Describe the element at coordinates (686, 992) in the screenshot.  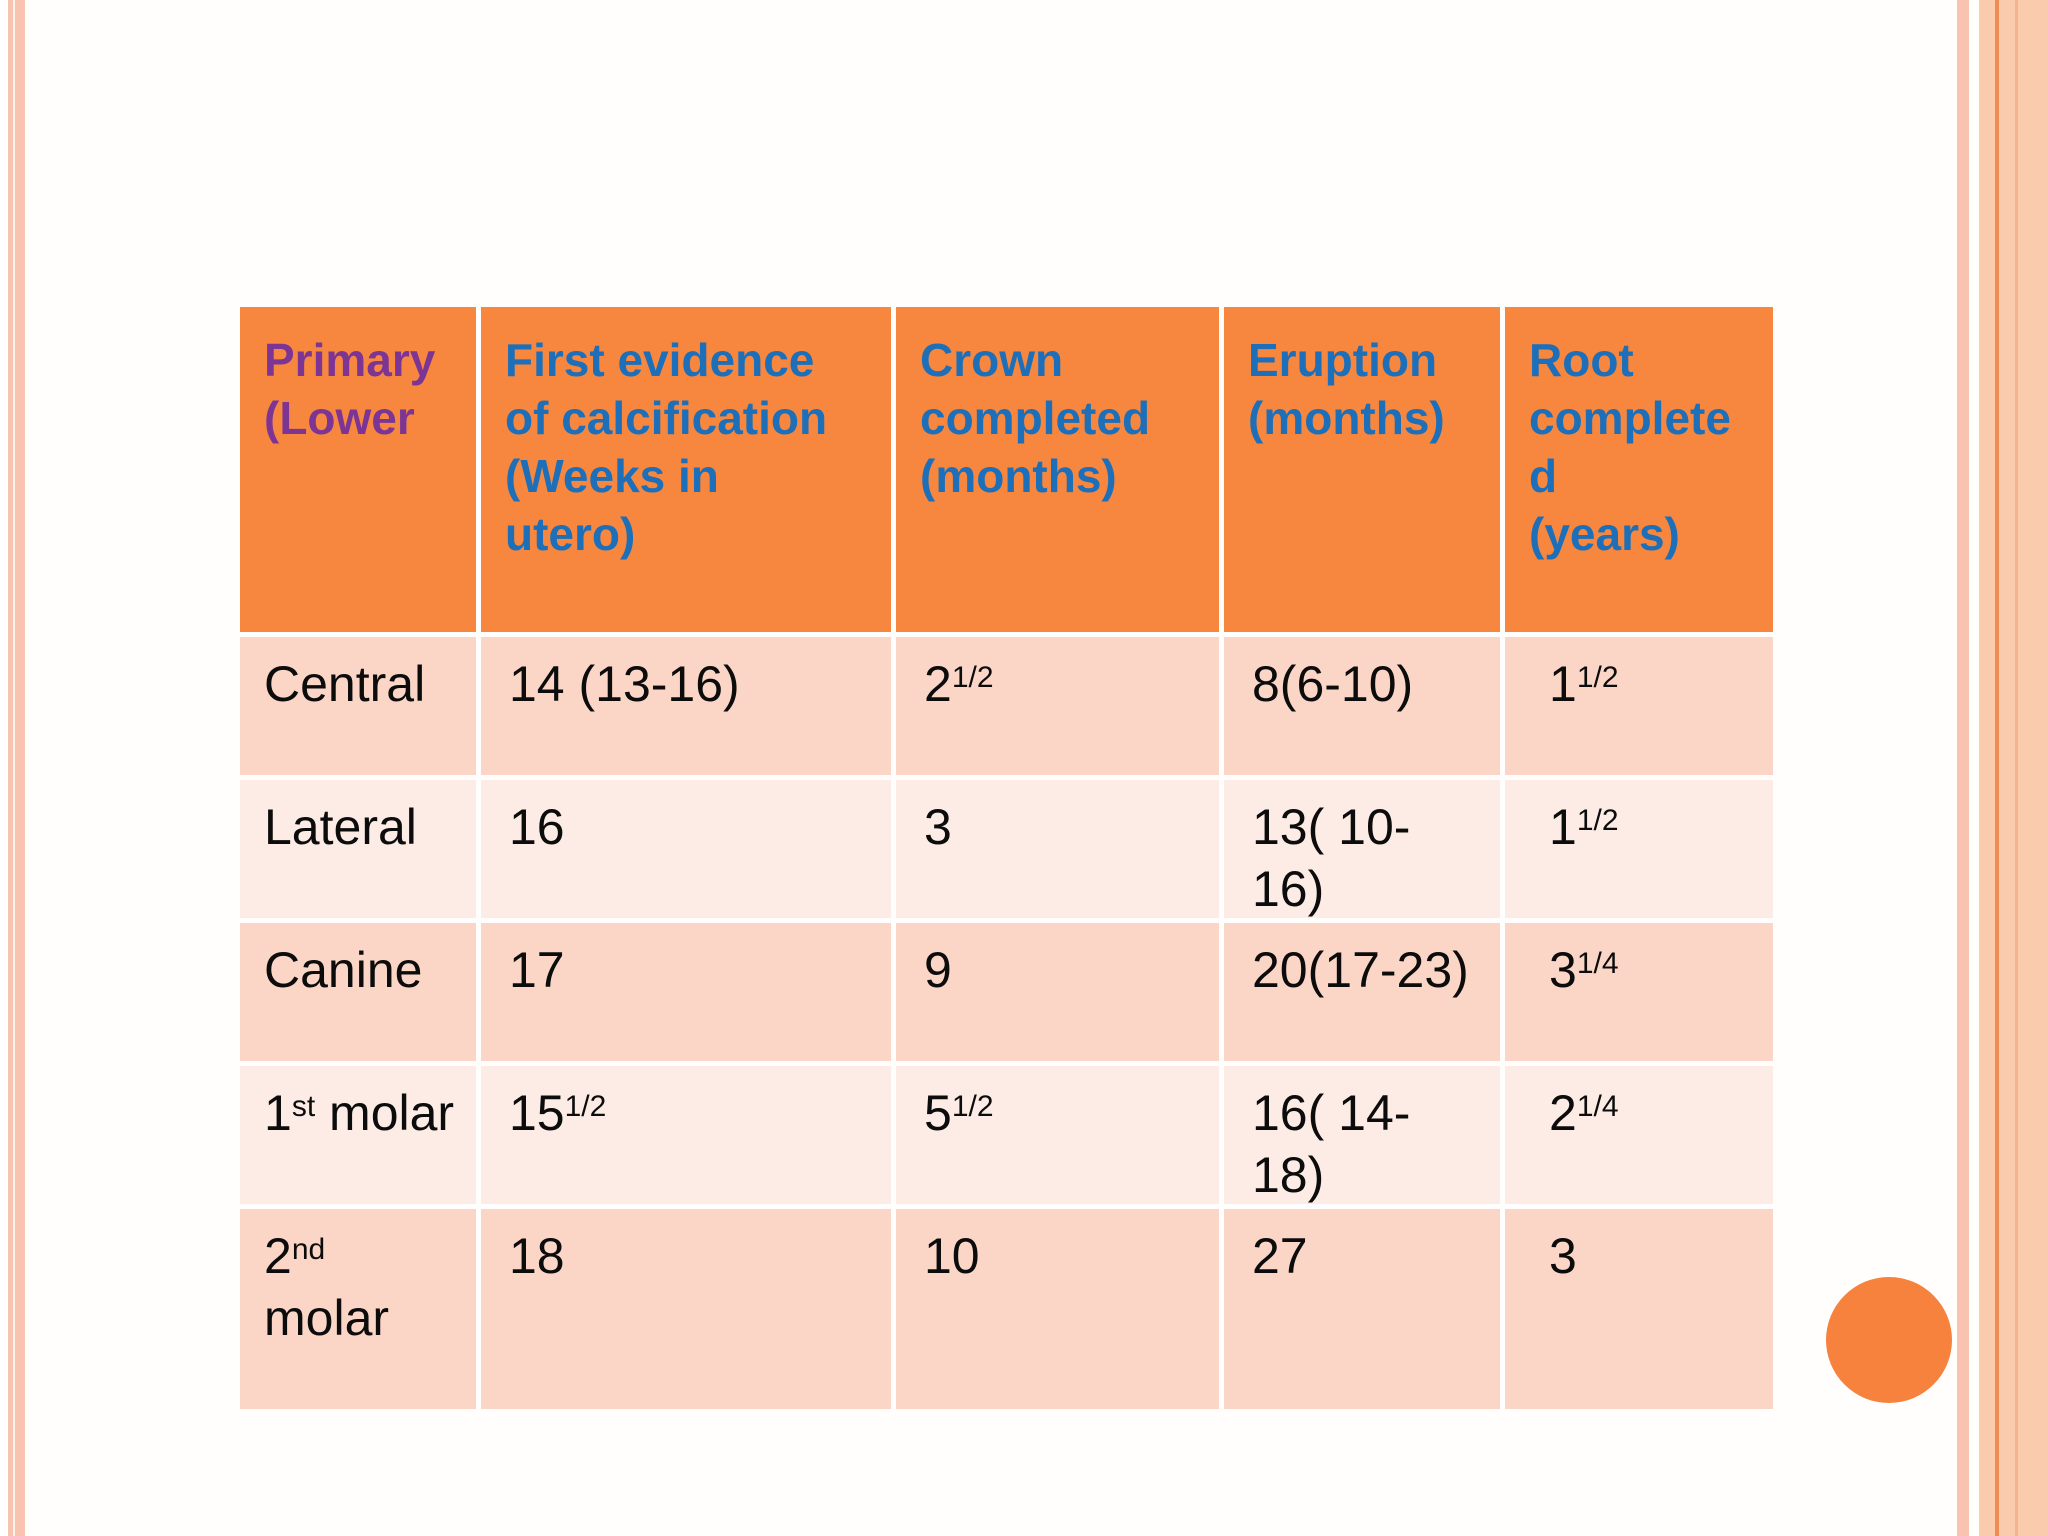
I see `table-cell: 17` at that location.